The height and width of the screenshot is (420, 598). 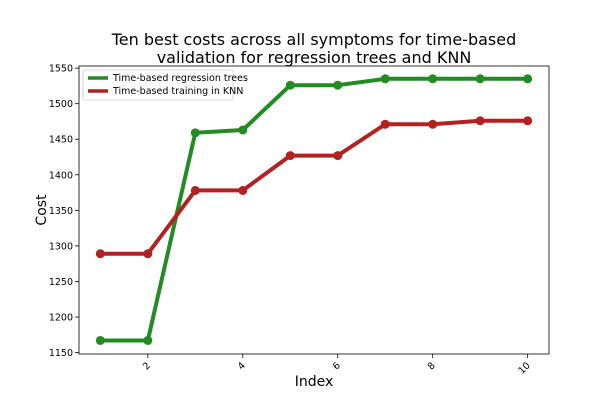 I want to click on y-tick-label: 1400, so click(x=61, y=175).